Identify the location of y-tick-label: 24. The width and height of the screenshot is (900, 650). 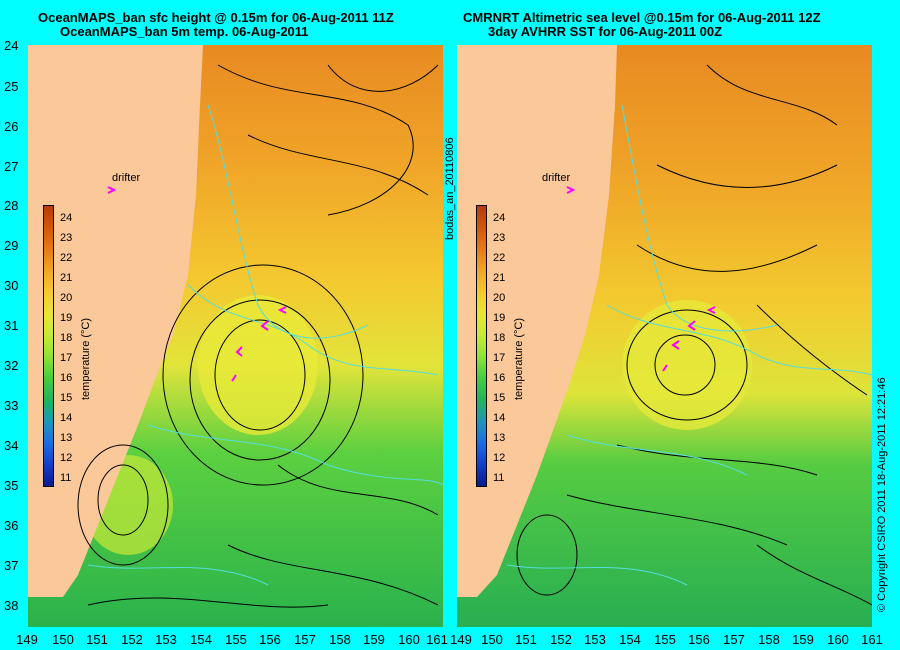
(11, 45).